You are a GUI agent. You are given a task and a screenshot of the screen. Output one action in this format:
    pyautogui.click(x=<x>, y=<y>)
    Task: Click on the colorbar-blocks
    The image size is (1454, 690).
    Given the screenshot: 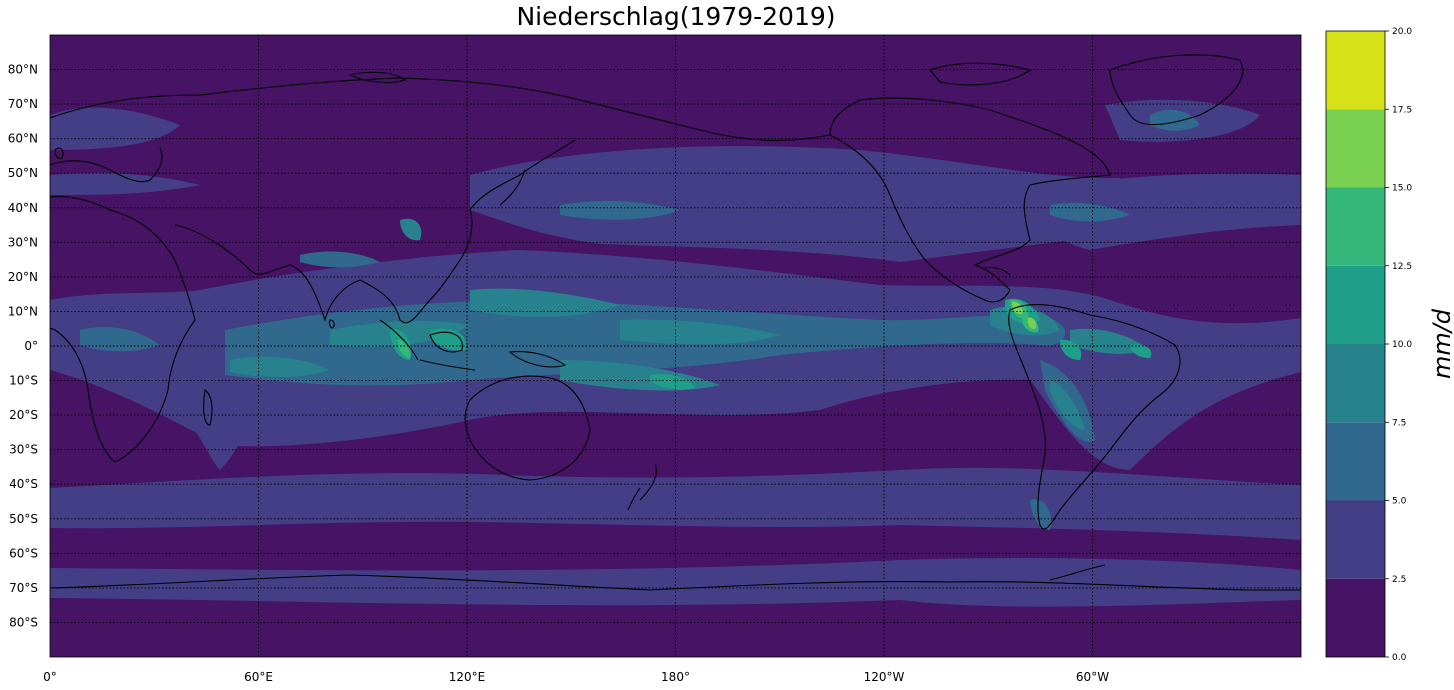 What is the action you would take?
    pyautogui.click(x=1355, y=344)
    